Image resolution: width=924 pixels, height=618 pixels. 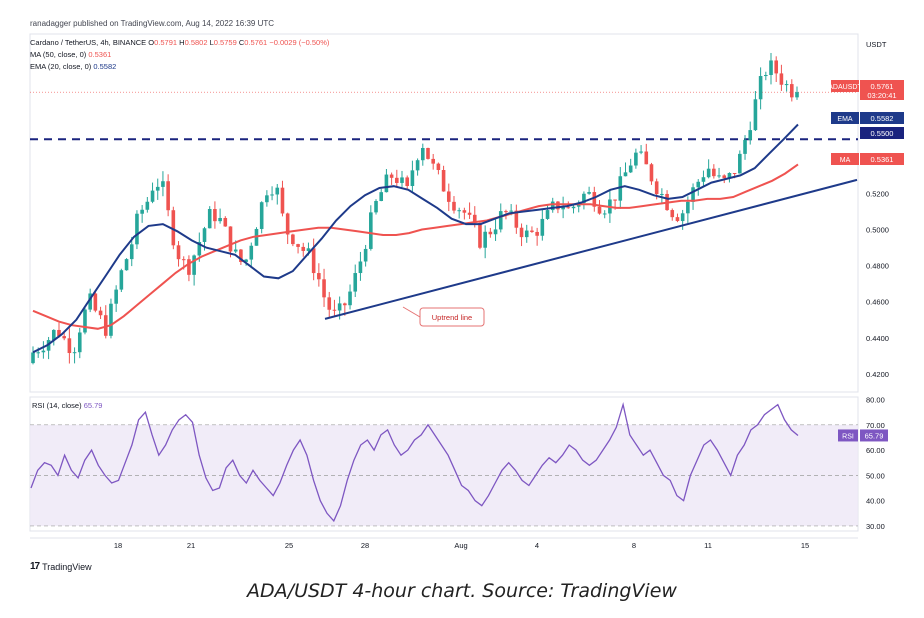 What do you see at coordinates (100, 54) in the screenshot?
I see `ma-value: 0.5361` at bounding box center [100, 54].